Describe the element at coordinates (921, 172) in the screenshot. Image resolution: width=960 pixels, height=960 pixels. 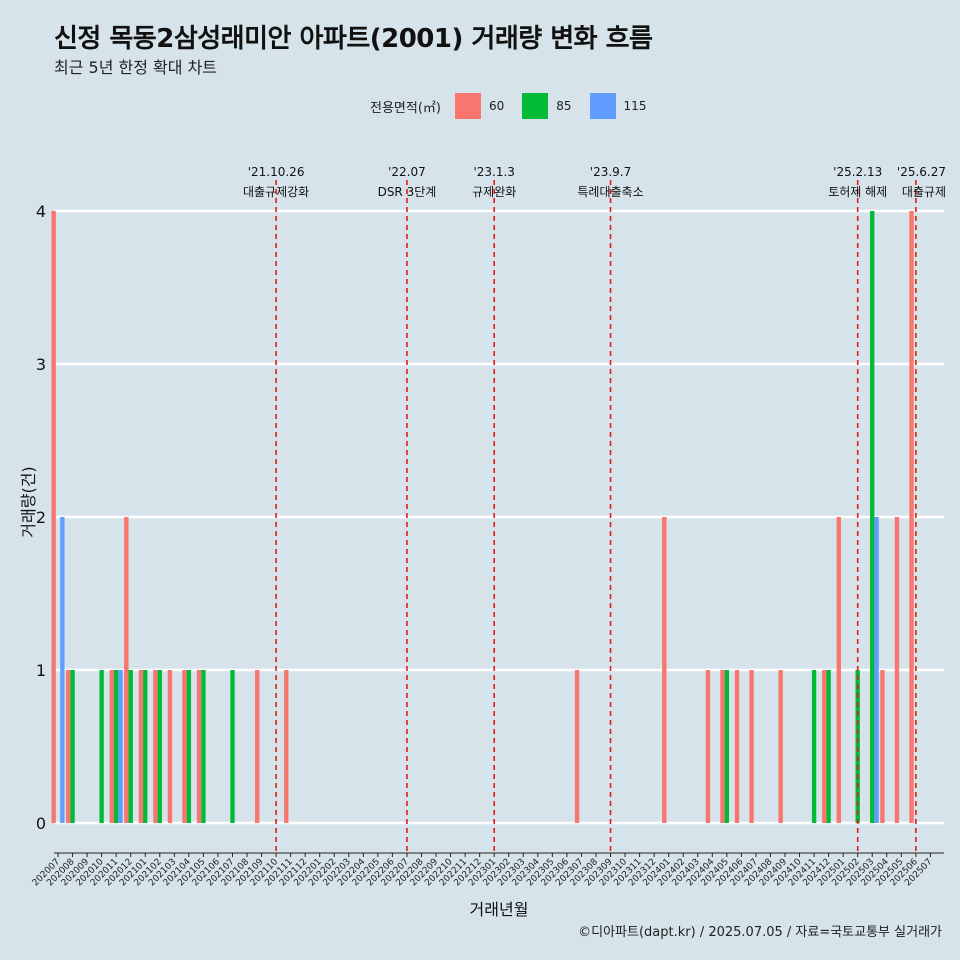
I see `annotation-date: '25.6.27` at that location.